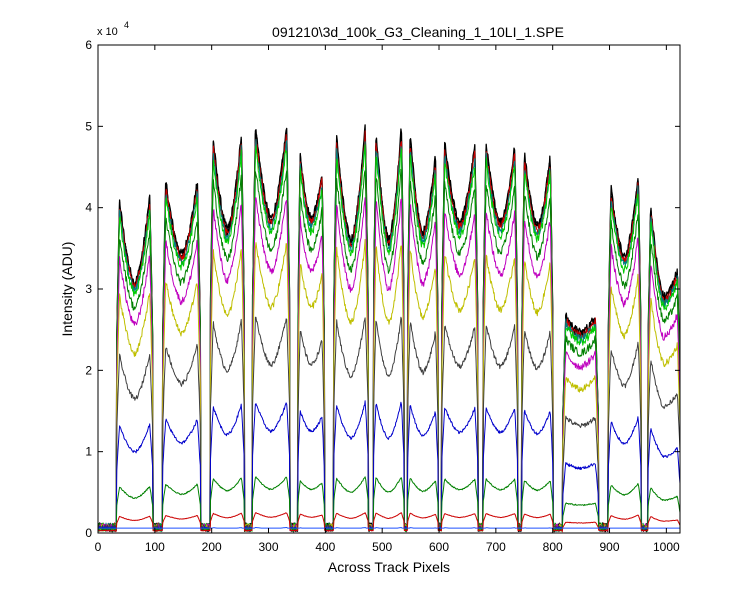  I want to click on x-tick-label: 500, so click(382, 547).